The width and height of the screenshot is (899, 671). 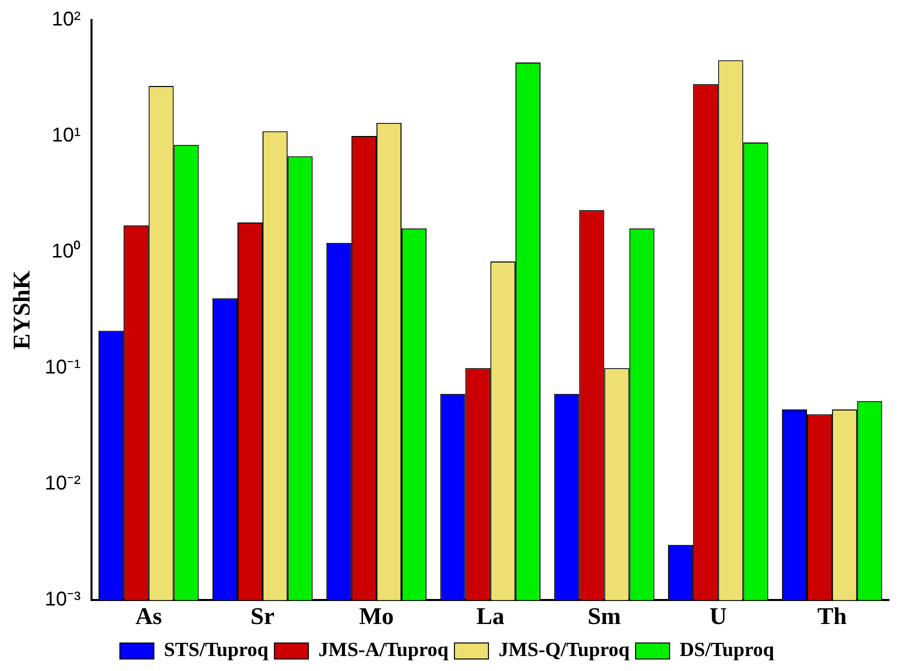 What do you see at coordinates (604, 617) in the screenshot?
I see `x-tick-label: Sm` at bounding box center [604, 617].